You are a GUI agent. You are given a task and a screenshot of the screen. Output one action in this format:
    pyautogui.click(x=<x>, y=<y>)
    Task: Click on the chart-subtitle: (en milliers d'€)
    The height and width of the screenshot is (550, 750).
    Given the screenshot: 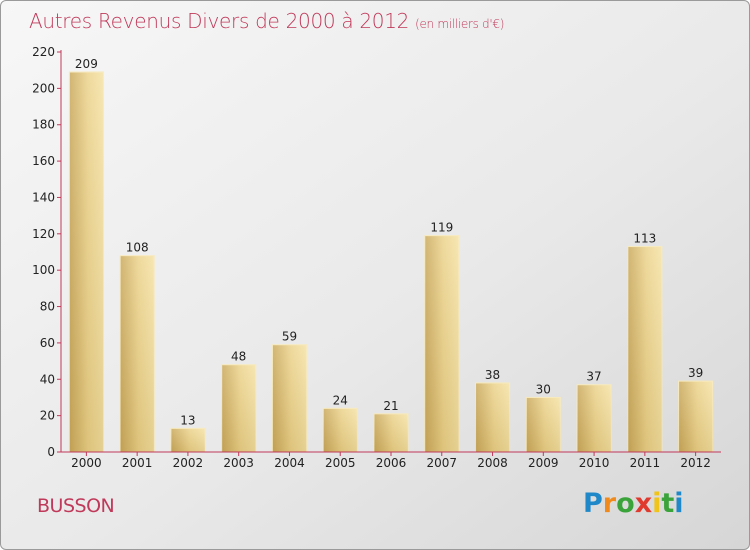 What is the action you would take?
    pyautogui.click(x=460, y=24)
    